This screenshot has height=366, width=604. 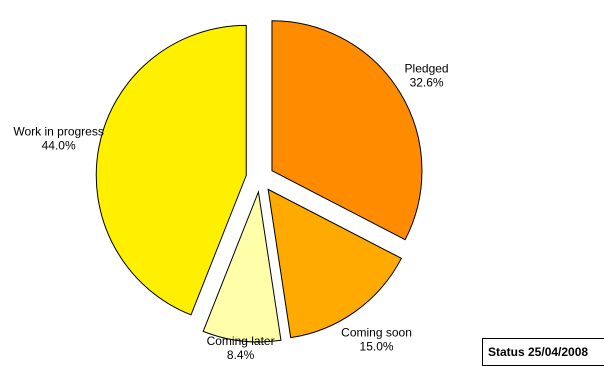 I want to click on slice-label-work-in-progress: Work in progress, so click(x=58, y=132).